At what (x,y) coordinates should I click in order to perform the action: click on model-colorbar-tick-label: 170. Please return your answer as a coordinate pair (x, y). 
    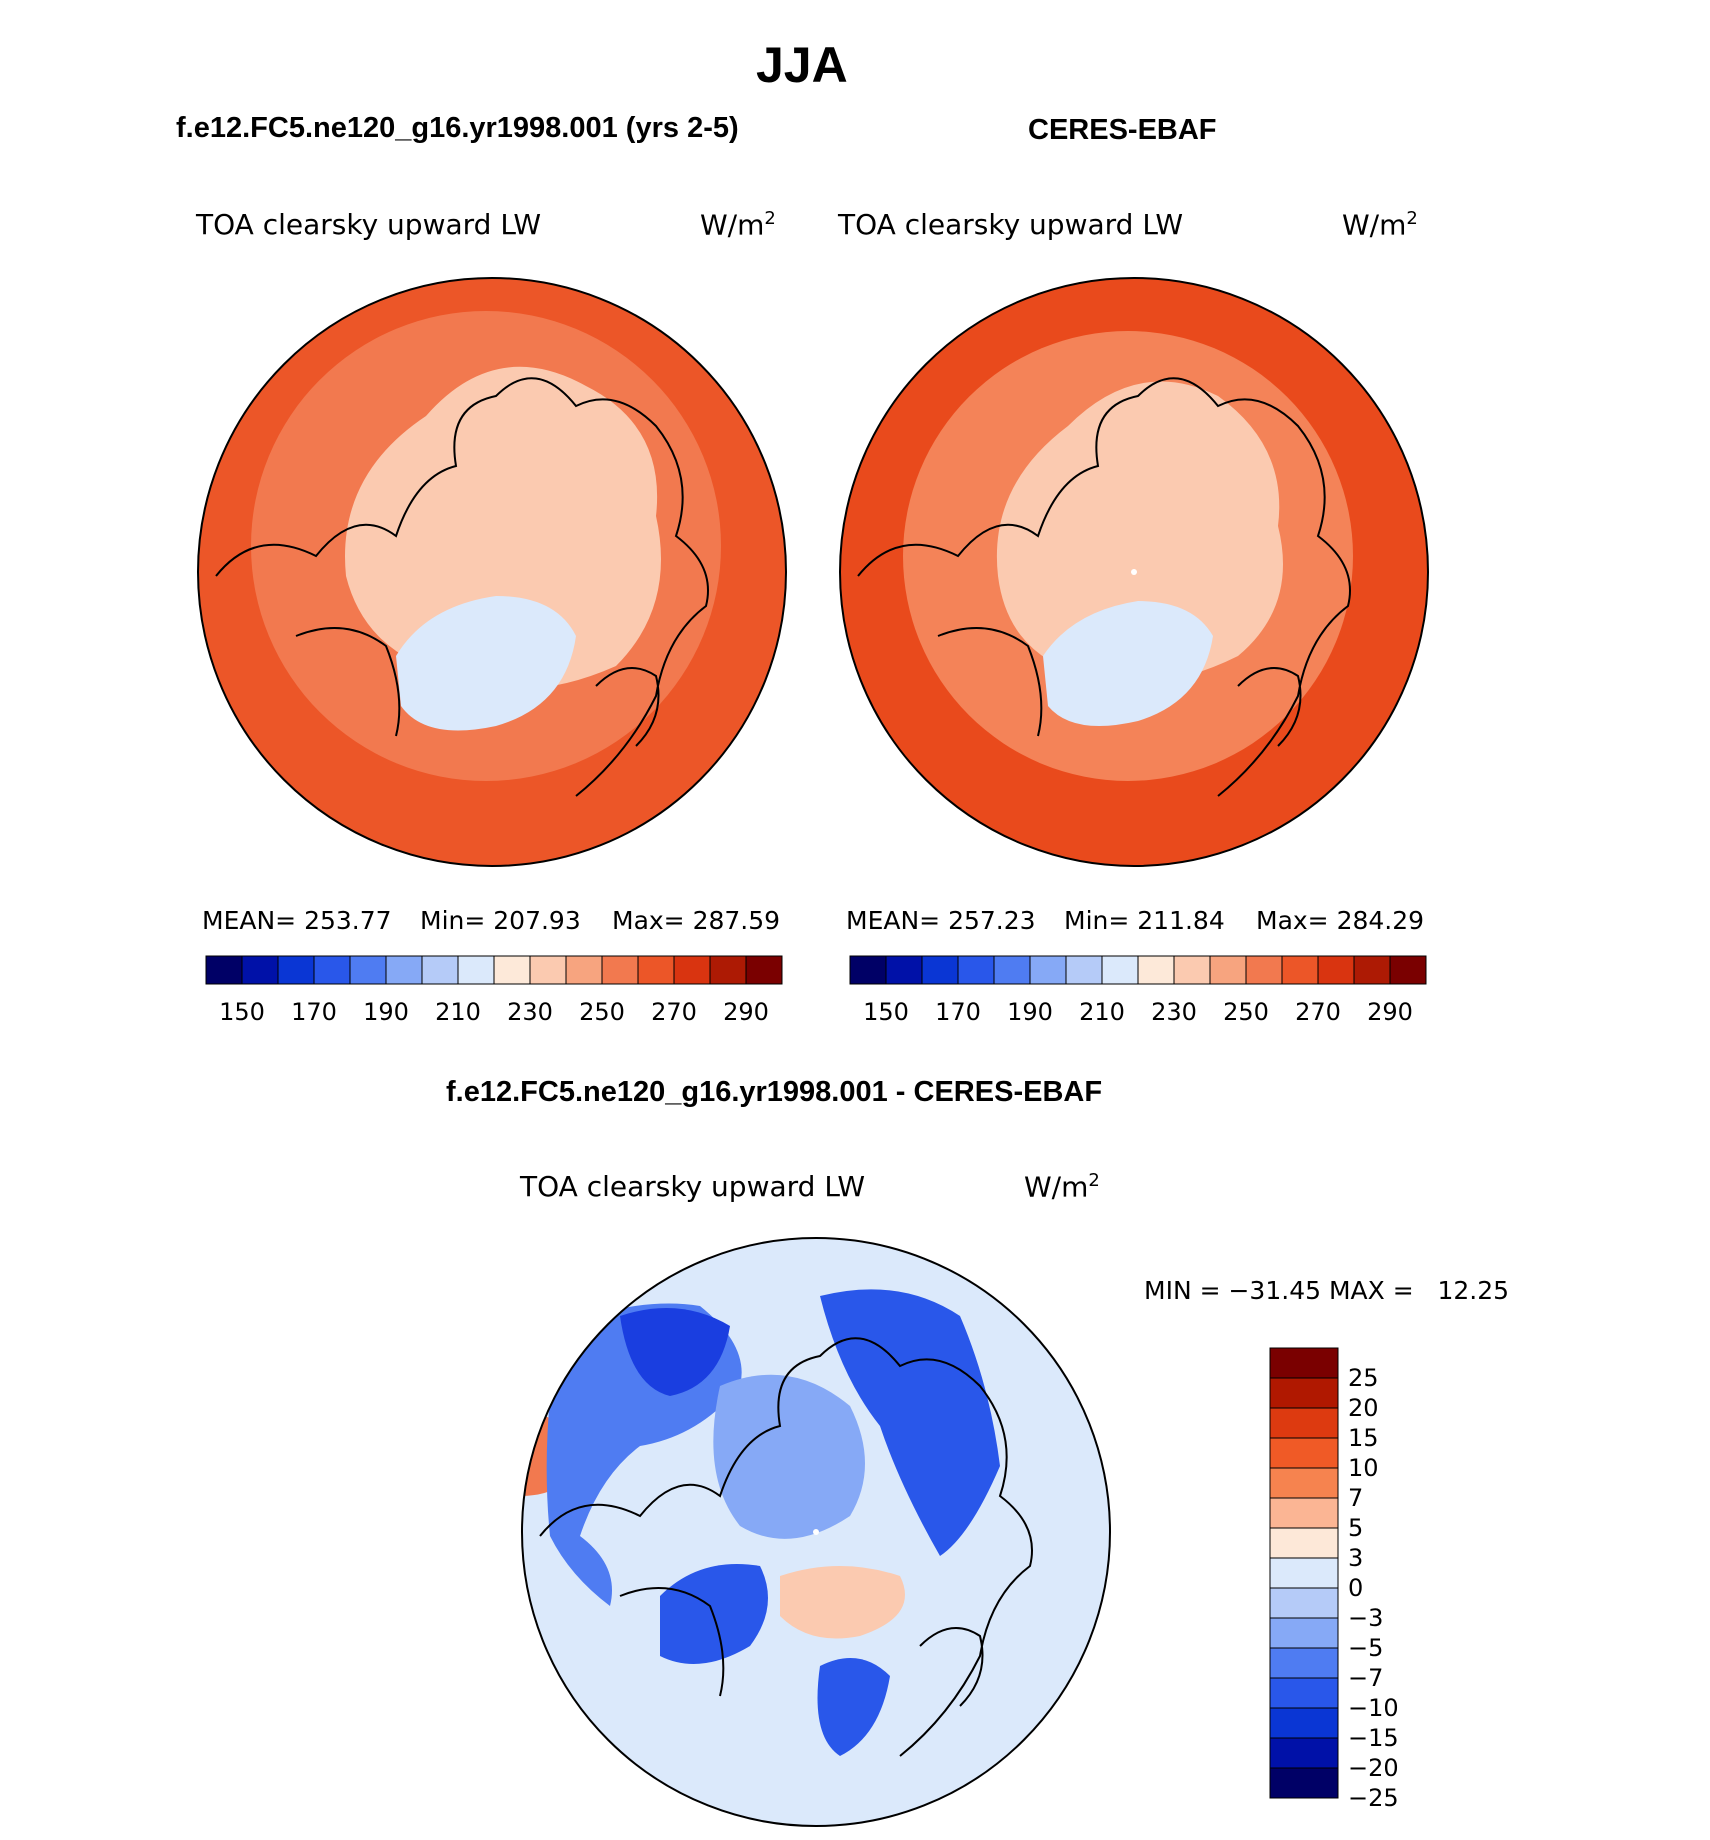
    Looking at the image, I should click on (314, 1012).